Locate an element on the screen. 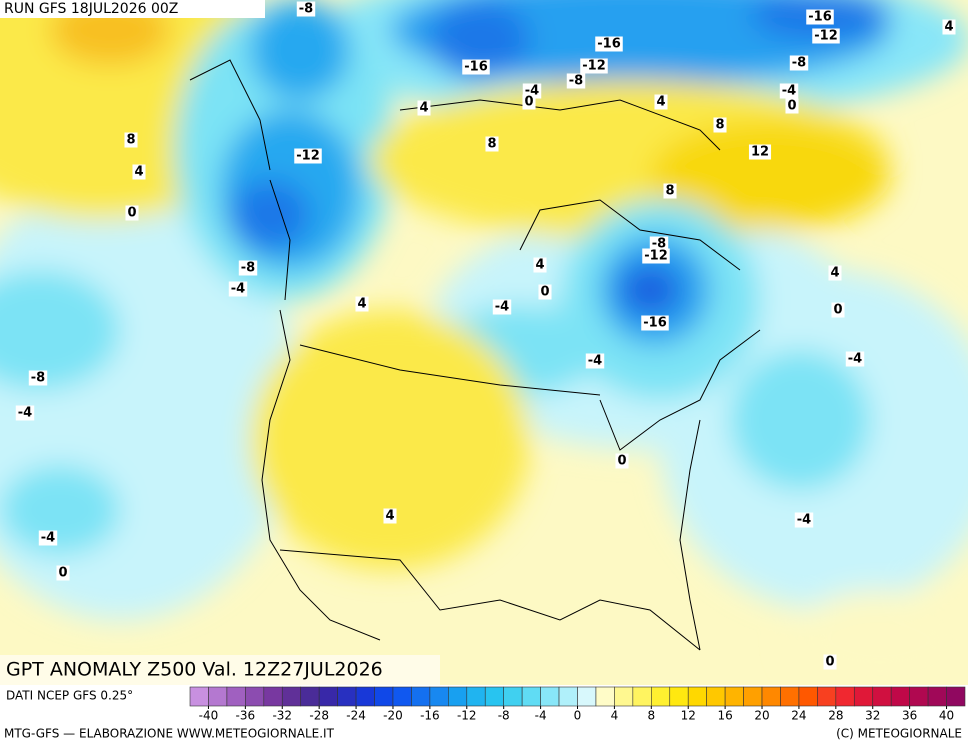 This screenshot has height=745, width=968. title-box is located at coordinates (220, 670).